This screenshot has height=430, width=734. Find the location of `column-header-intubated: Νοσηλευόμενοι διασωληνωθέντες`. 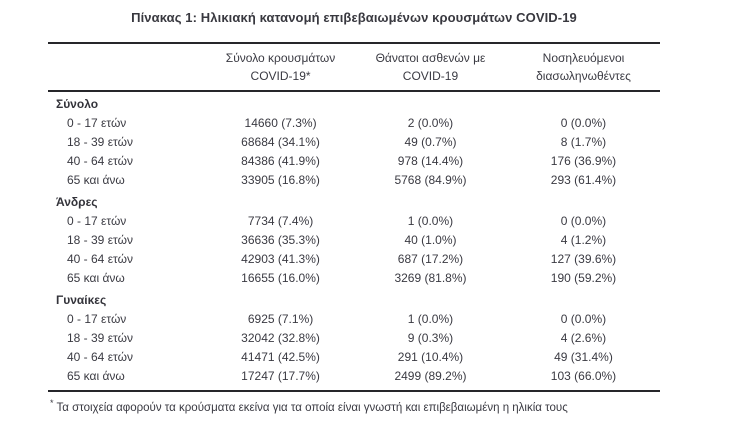

column-header-intubated: Νοσηλευόμενοι διασωληνωθέντες is located at coordinates (583, 67).